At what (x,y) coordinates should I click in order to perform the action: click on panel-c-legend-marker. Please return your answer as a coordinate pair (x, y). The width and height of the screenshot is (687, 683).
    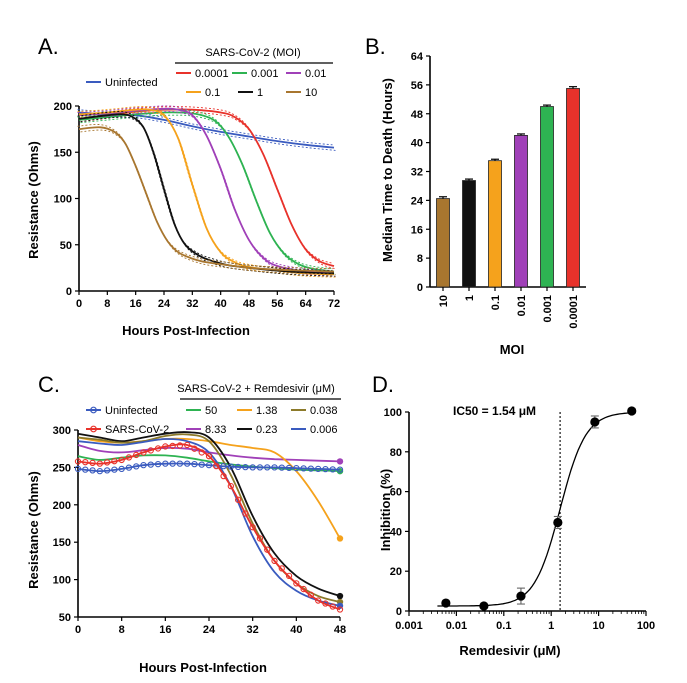
    Looking at the image, I should click on (93, 410).